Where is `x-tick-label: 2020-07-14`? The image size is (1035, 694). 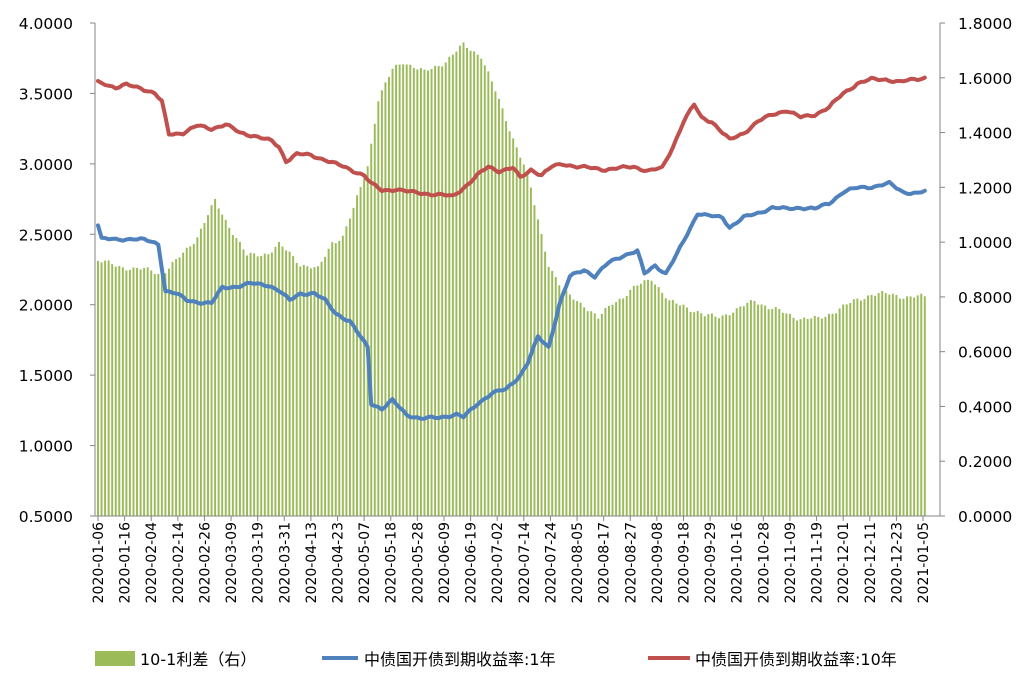
x-tick-label: 2020-07-14 is located at coordinates (525, 562).